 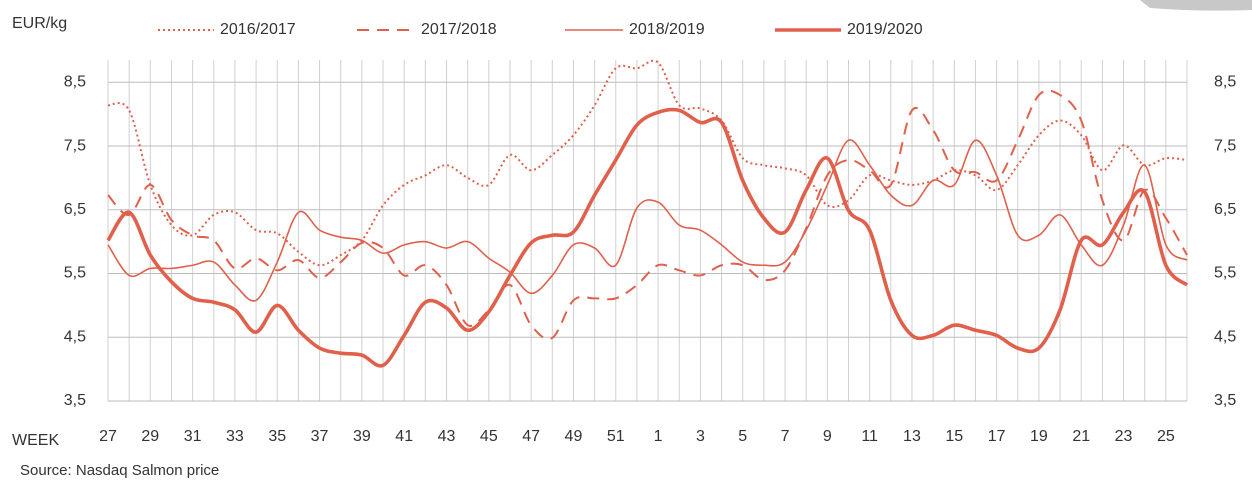 I want to click on y2-tick-label: 6,5, so click(x=1225, y=209).